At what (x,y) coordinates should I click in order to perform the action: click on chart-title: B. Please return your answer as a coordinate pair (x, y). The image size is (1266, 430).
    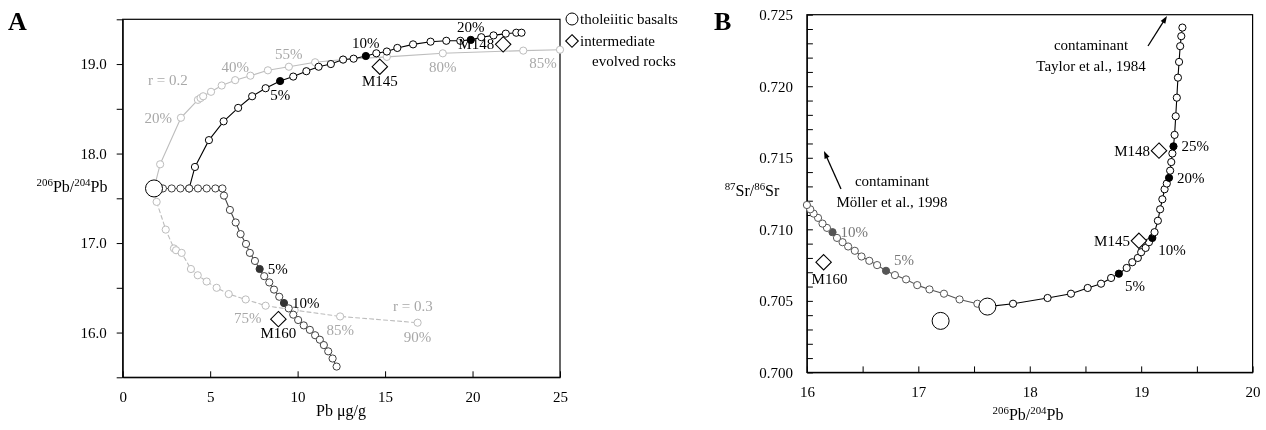
    Looking at the image, I should click on (723, 21).